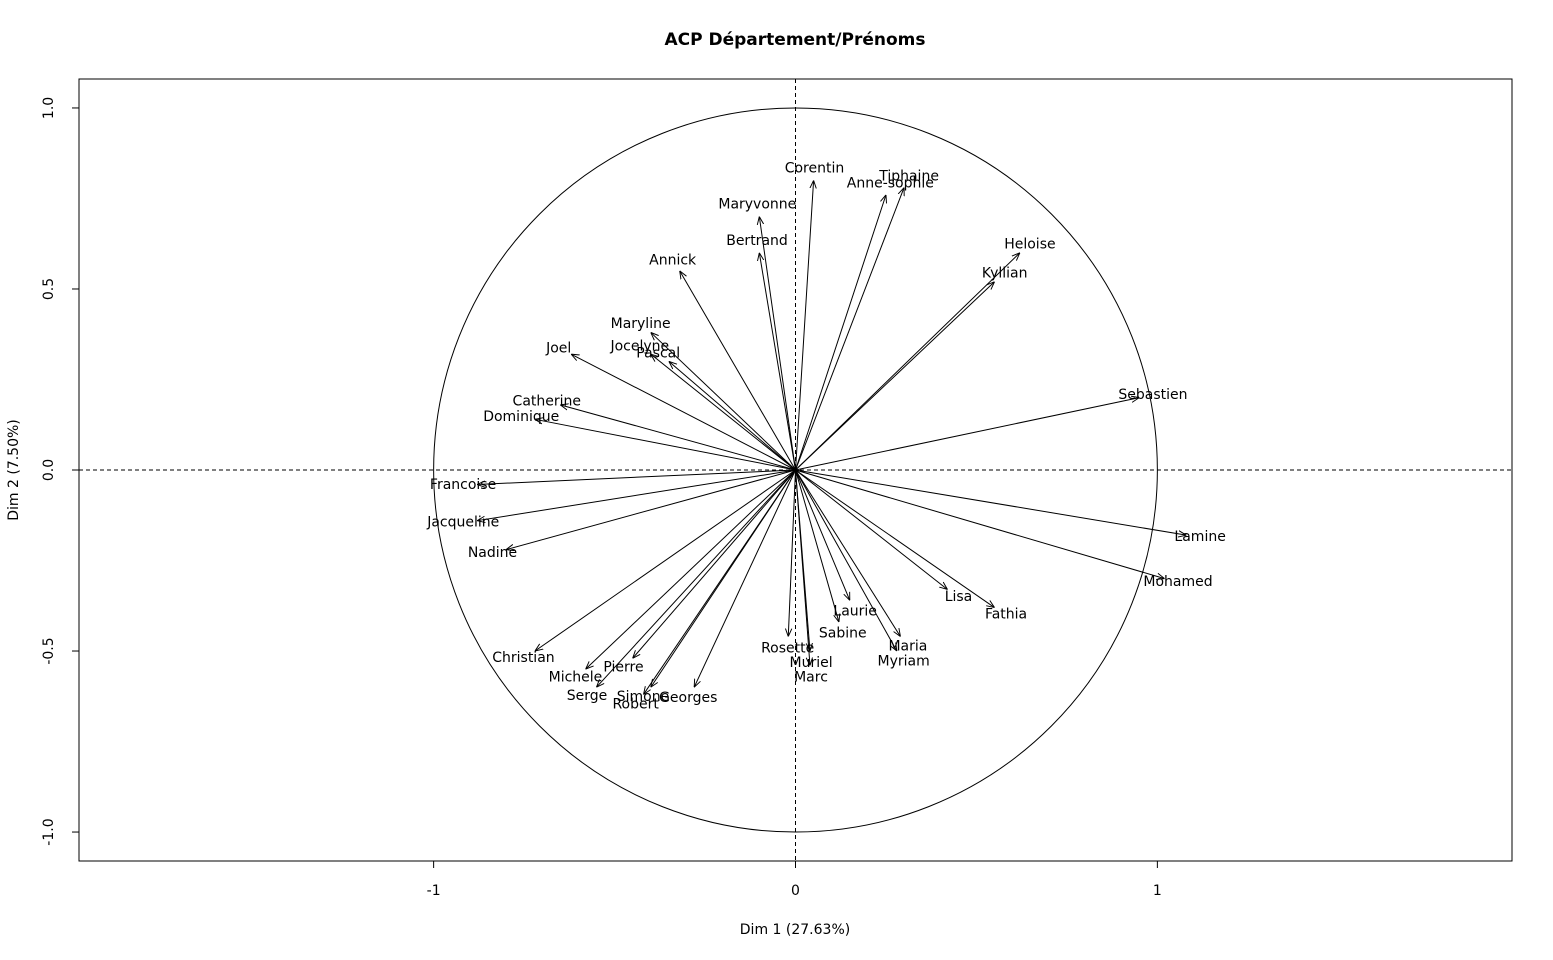 Image resolution: width=1553 pixels, height=960 pixels. Describe the element at coordinates (959, 597) in the screenshot. I see `variable-label: Lisa` at that location.